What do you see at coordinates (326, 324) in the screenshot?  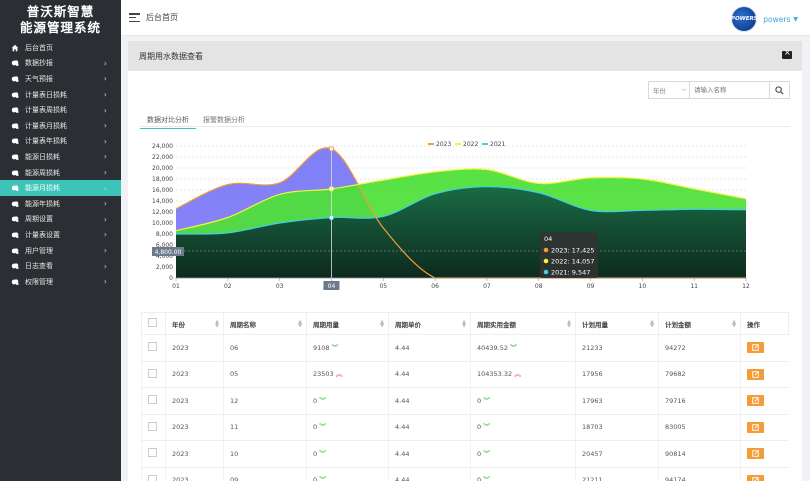 I see `col-usage-label: 周期用量` at bounding box center [326, 324].